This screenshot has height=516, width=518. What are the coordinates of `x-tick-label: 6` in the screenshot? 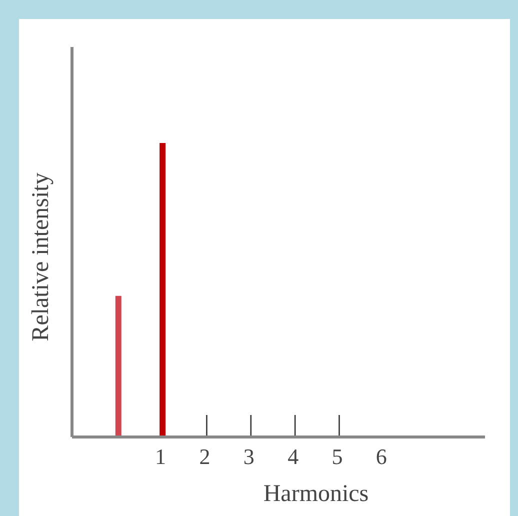 It's located at (381, 456).